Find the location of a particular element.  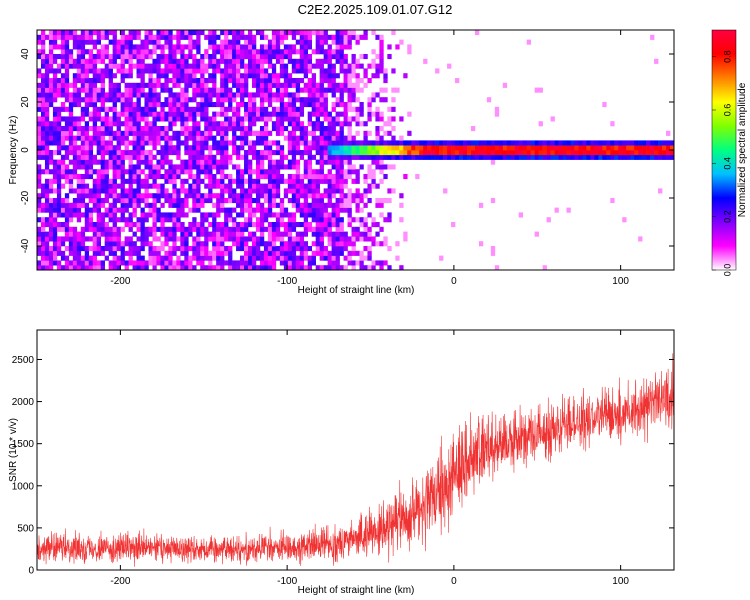

y-tick-label: 500 is located at coordinates (25, 528).